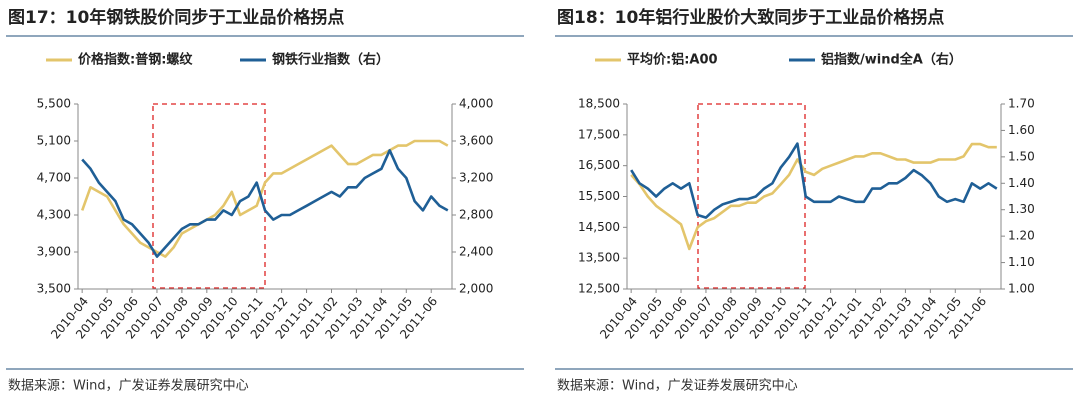 The height and width of the screenshot is (407, 1080). Describe the element at coordinates (476, 178) in the screenshot. I see `y2-tick-label: 3,200` at that location.